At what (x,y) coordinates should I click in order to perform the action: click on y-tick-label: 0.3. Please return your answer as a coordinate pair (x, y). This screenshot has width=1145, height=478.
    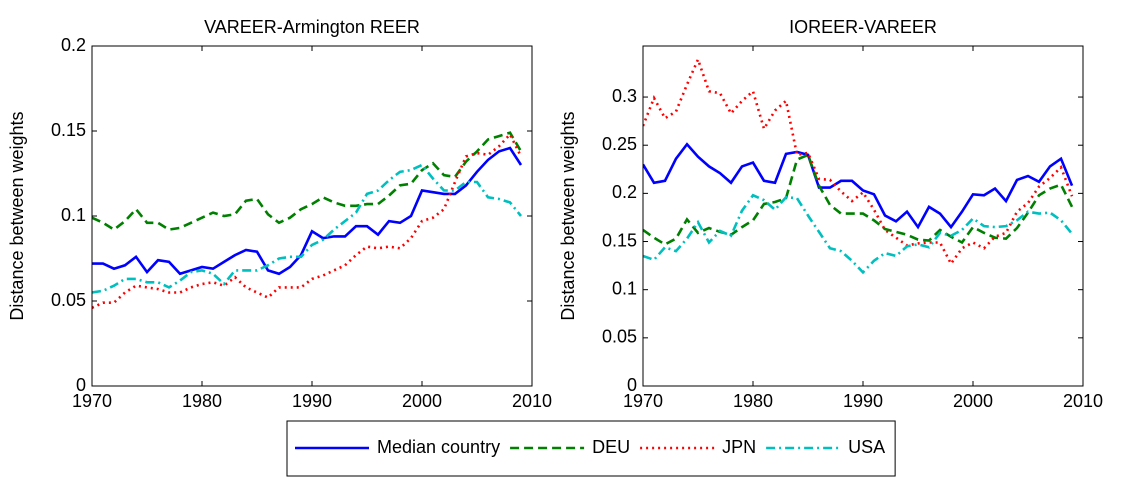
    Looking at the image, I should click on (624, 96).